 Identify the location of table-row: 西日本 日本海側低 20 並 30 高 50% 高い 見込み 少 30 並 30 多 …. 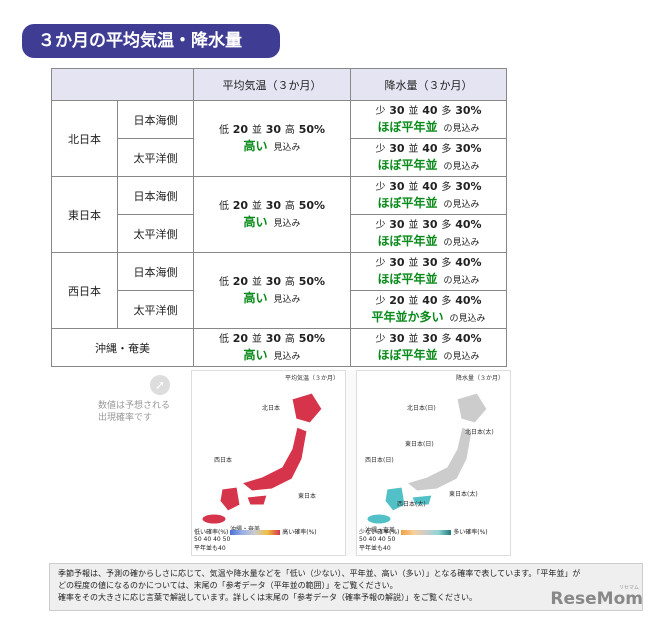
(279, 290).